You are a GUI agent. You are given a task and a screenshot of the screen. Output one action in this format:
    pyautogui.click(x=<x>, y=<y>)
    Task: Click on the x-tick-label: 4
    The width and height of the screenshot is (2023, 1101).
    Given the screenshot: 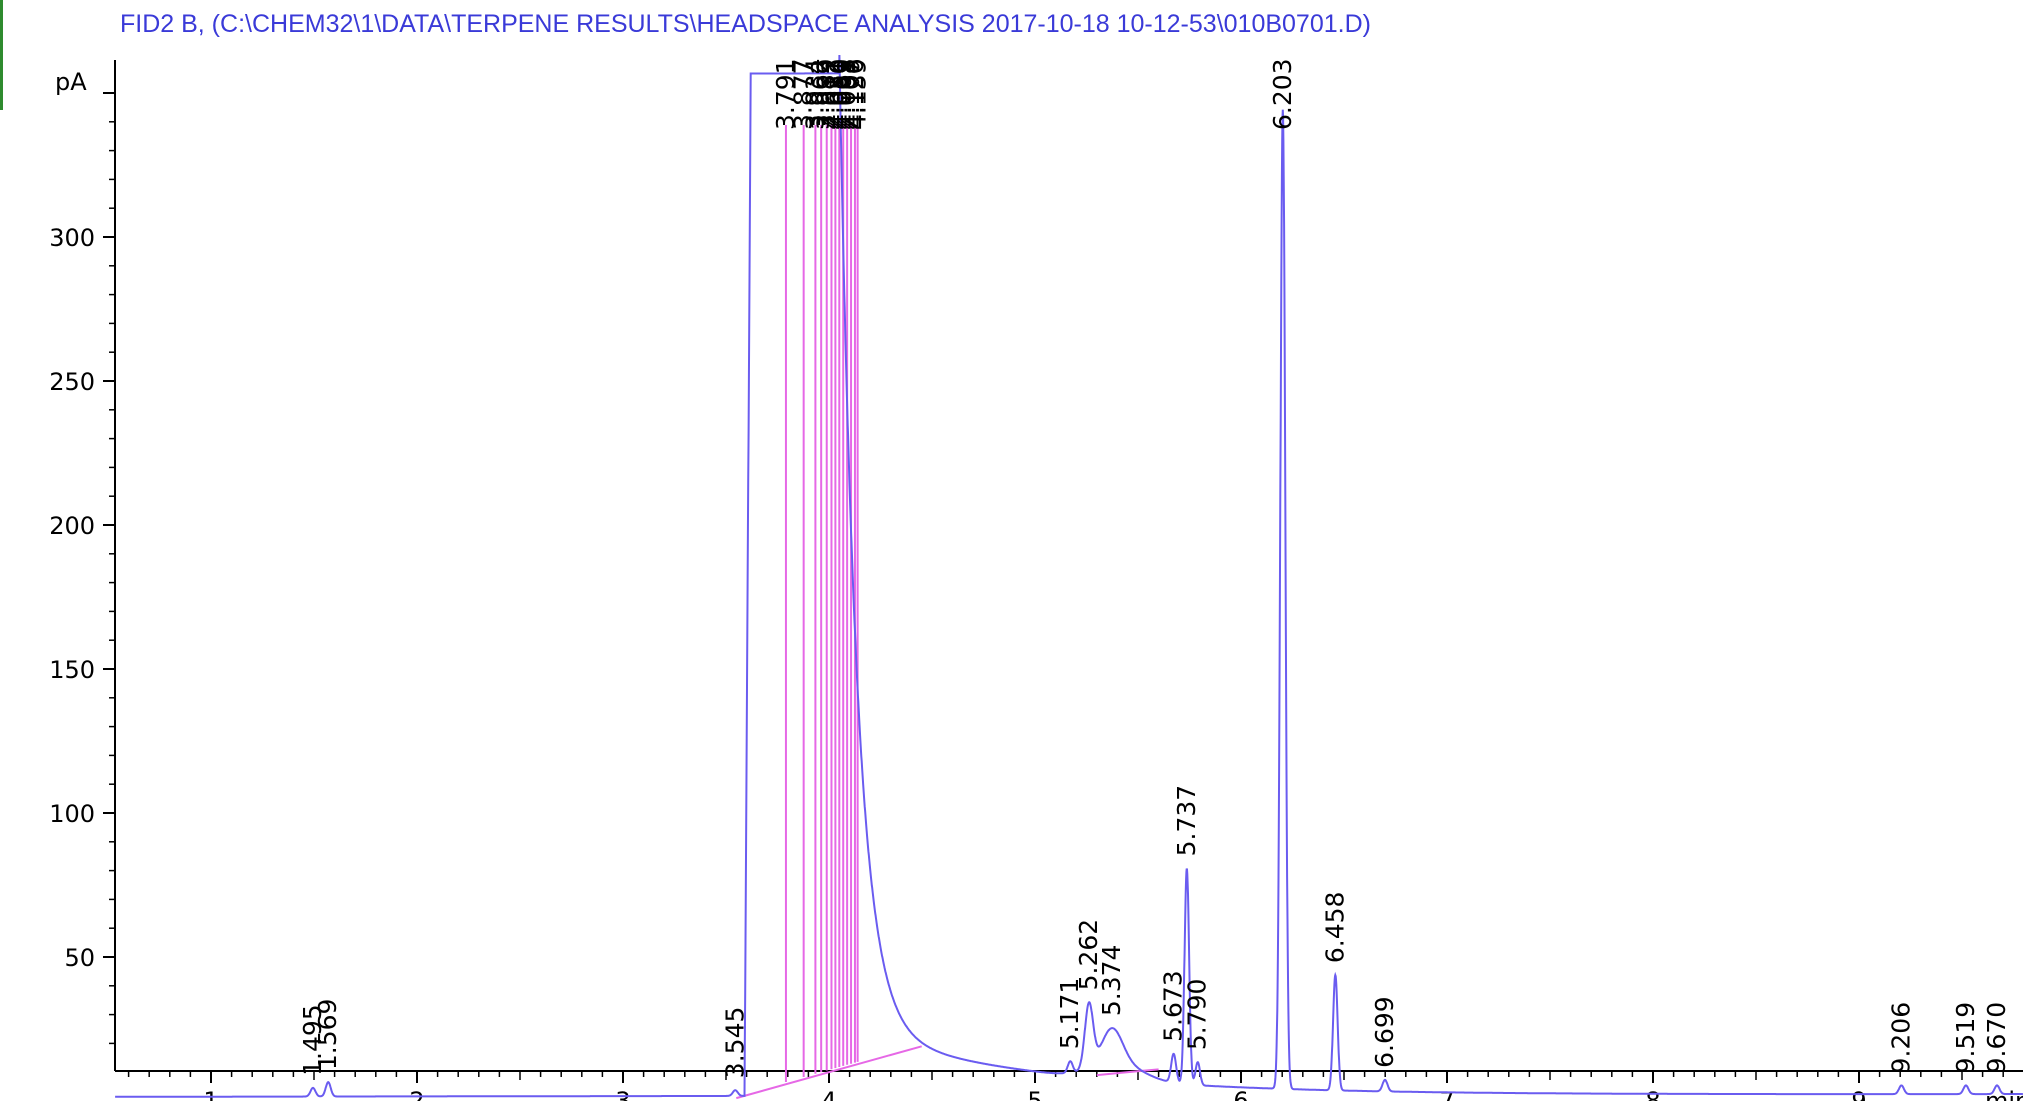 What is the action you would take?
    pyautogui.click(x=828, y=1094)
    